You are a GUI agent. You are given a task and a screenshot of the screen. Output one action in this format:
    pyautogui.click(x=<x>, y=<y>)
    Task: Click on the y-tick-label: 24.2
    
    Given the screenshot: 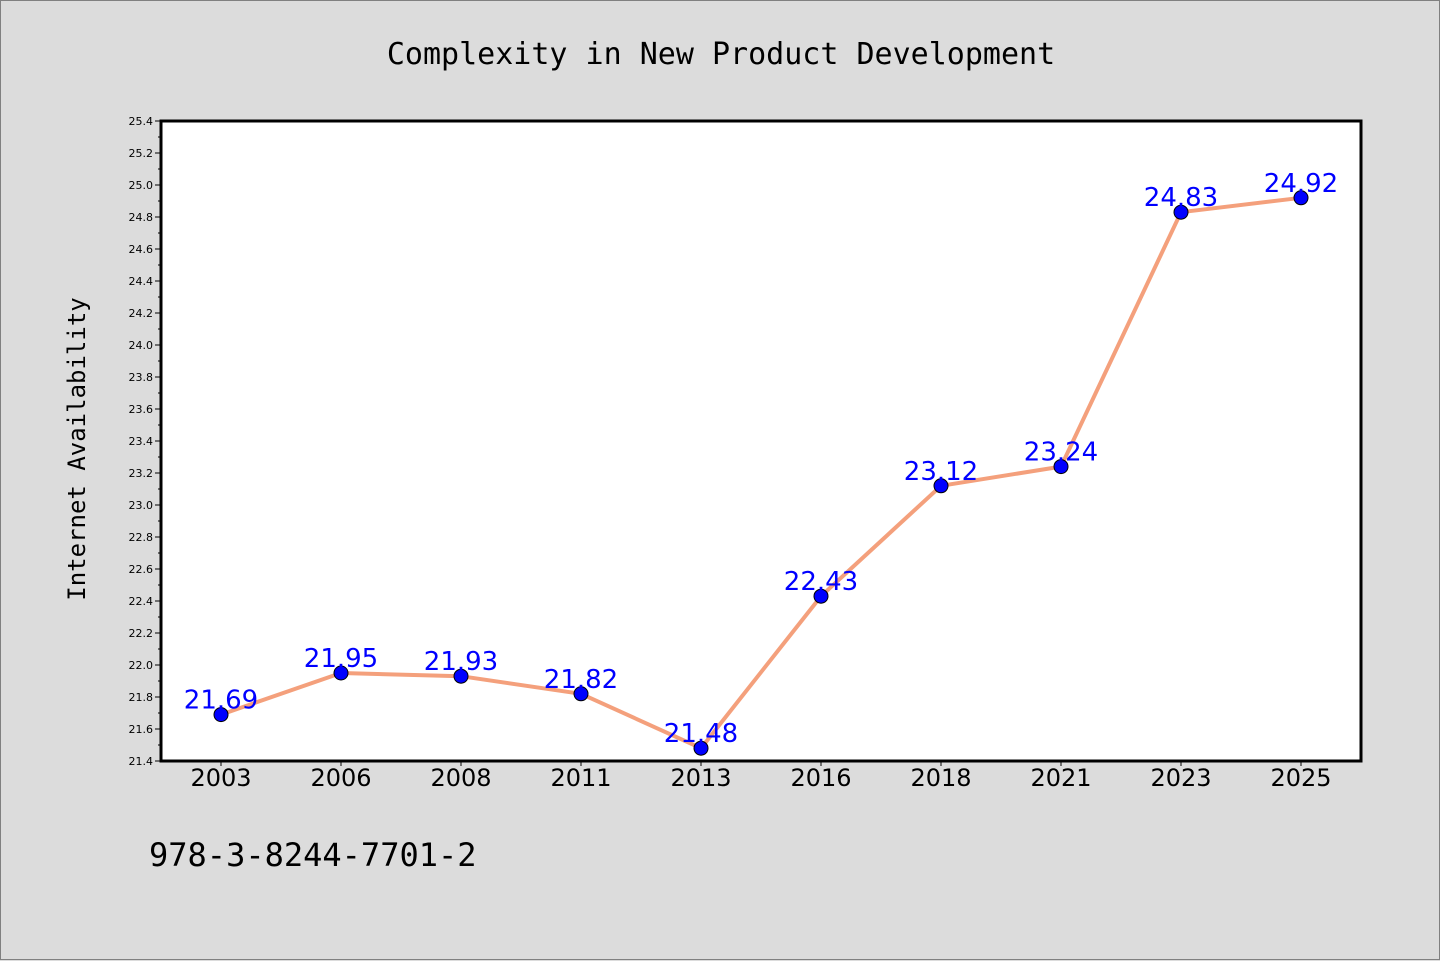 What is the action you would take?
    pyautogui.click(x=141, y=313)
    